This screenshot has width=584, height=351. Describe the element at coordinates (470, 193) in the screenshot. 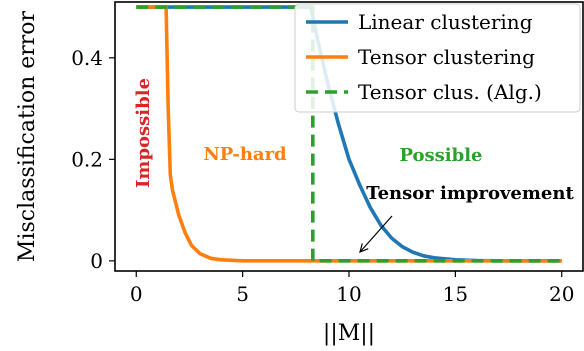

I see `annotation-tensor-improvement: Tensor improvement` at that location.